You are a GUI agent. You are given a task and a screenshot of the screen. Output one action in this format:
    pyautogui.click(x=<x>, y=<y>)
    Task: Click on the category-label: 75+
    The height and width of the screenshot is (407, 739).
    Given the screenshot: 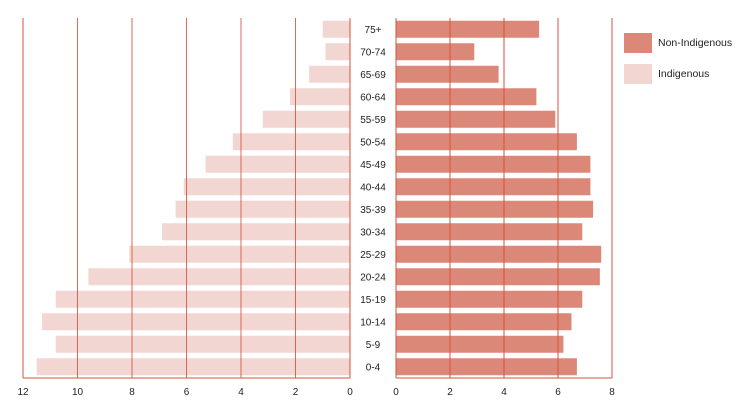 What is the action you would take?
    pyautogui.click(x=373, y=30)
    